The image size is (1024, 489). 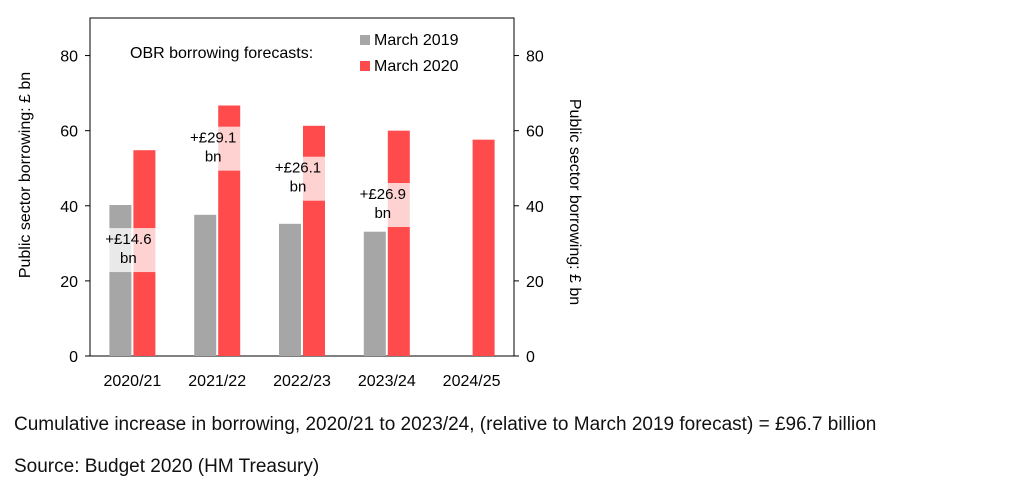 I want to click on annotation-label: +£26.1, so click(x=298, y=168).